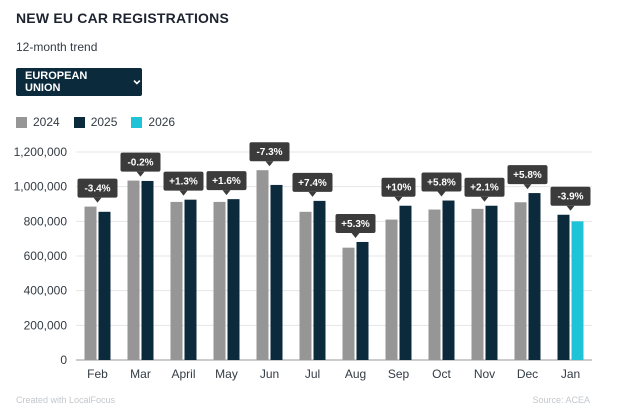  I want to click on y-tick-label: 200,000, so click(46, 325).